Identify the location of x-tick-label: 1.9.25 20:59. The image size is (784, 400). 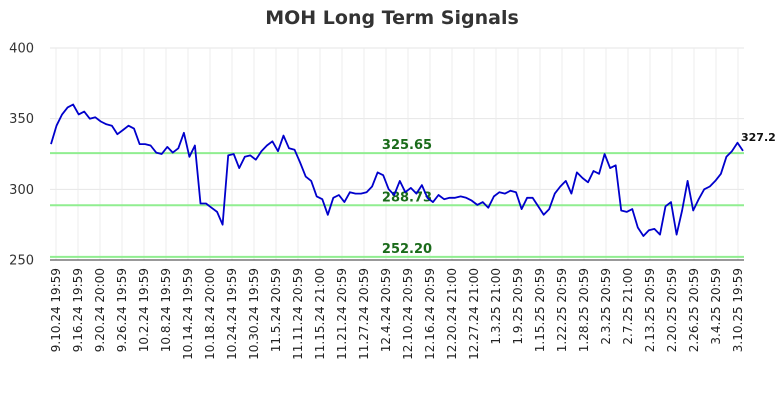
(518, 306).